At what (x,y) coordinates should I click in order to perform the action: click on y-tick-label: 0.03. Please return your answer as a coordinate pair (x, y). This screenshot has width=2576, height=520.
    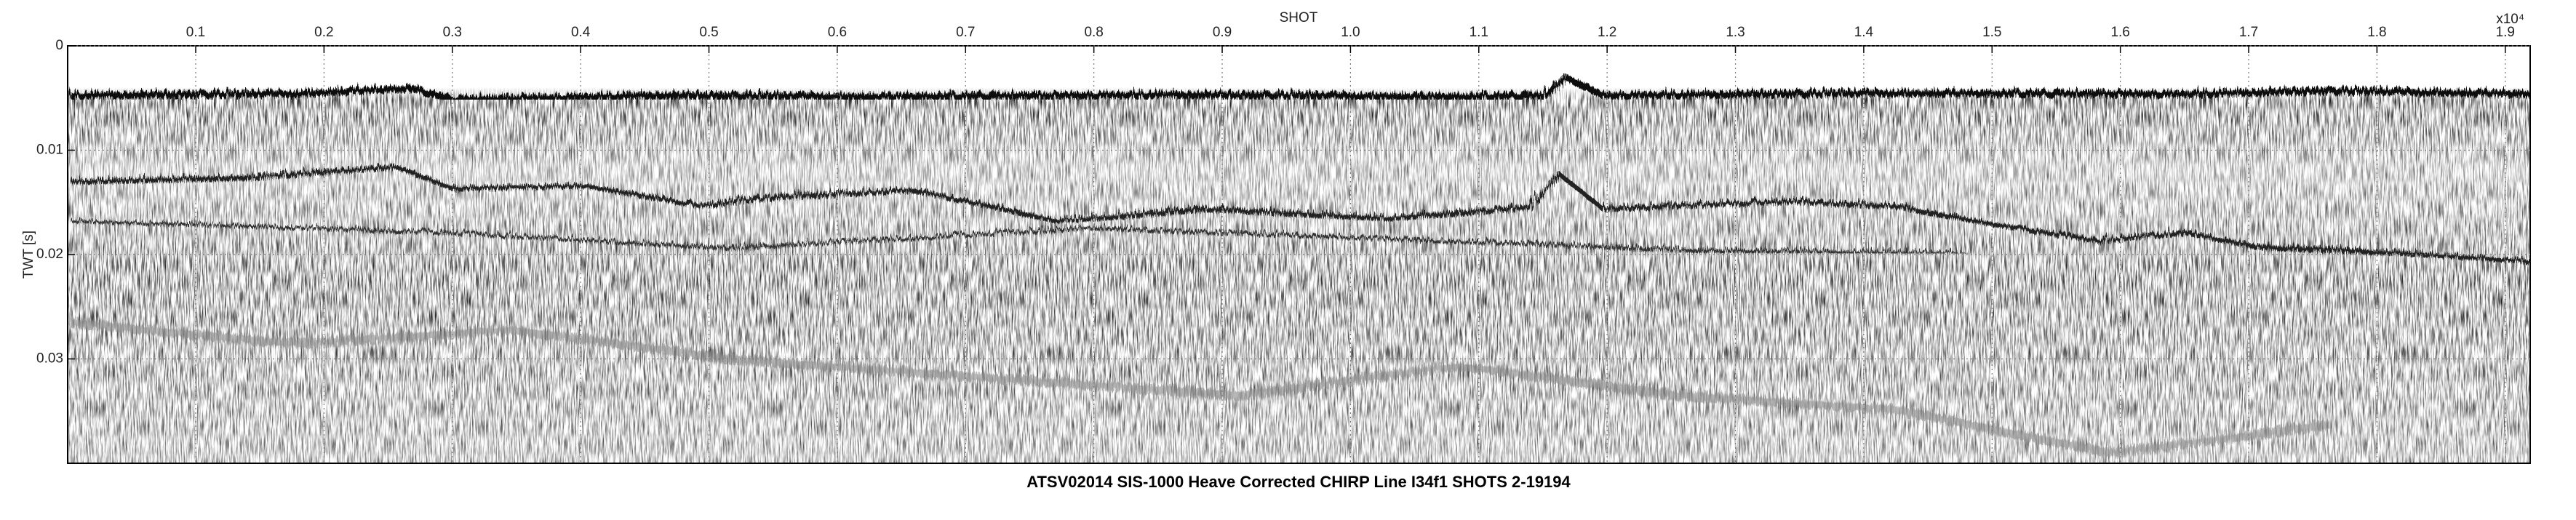
    Looking at the image, I should click on (49, 359).